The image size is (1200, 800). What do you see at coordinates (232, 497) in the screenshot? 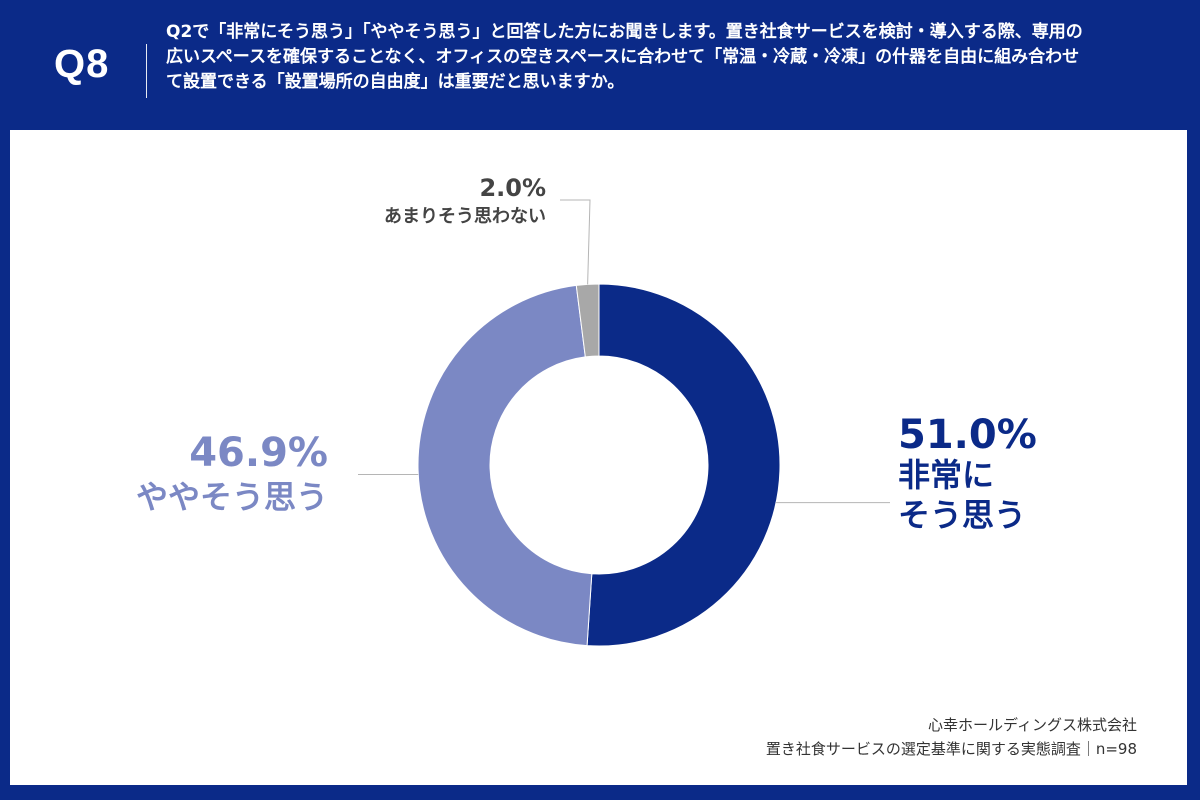
I see `category-label-somewhat-agree: ややそう思う` at bounding box center [232, 497].